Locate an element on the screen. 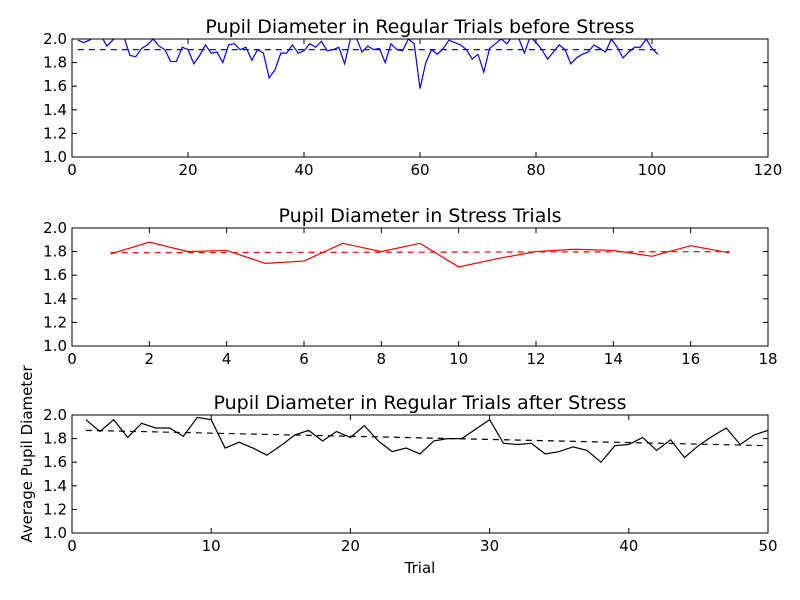 The width and height of the screenshot is (800, 600). chart-title: Pupil Diameter in Stress Trials is located at coordinates (419, 216).